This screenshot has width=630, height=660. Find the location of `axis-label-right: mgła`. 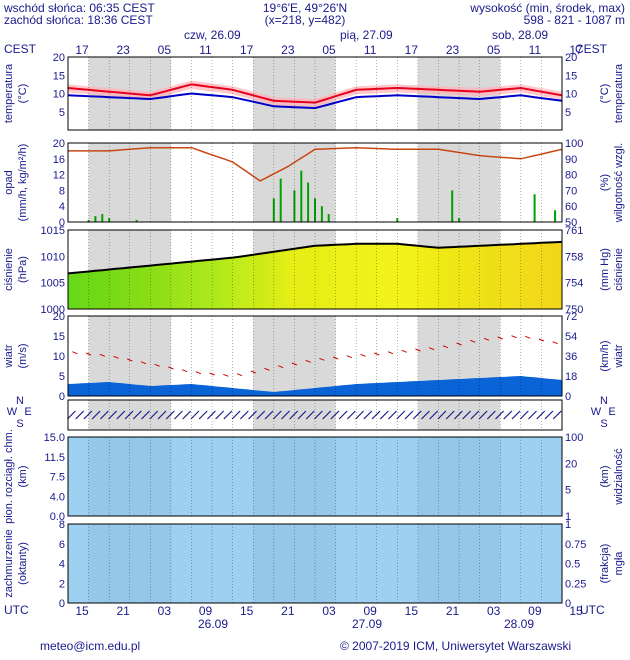

axis-label-right: mgła is located at coordinates (619, 563).